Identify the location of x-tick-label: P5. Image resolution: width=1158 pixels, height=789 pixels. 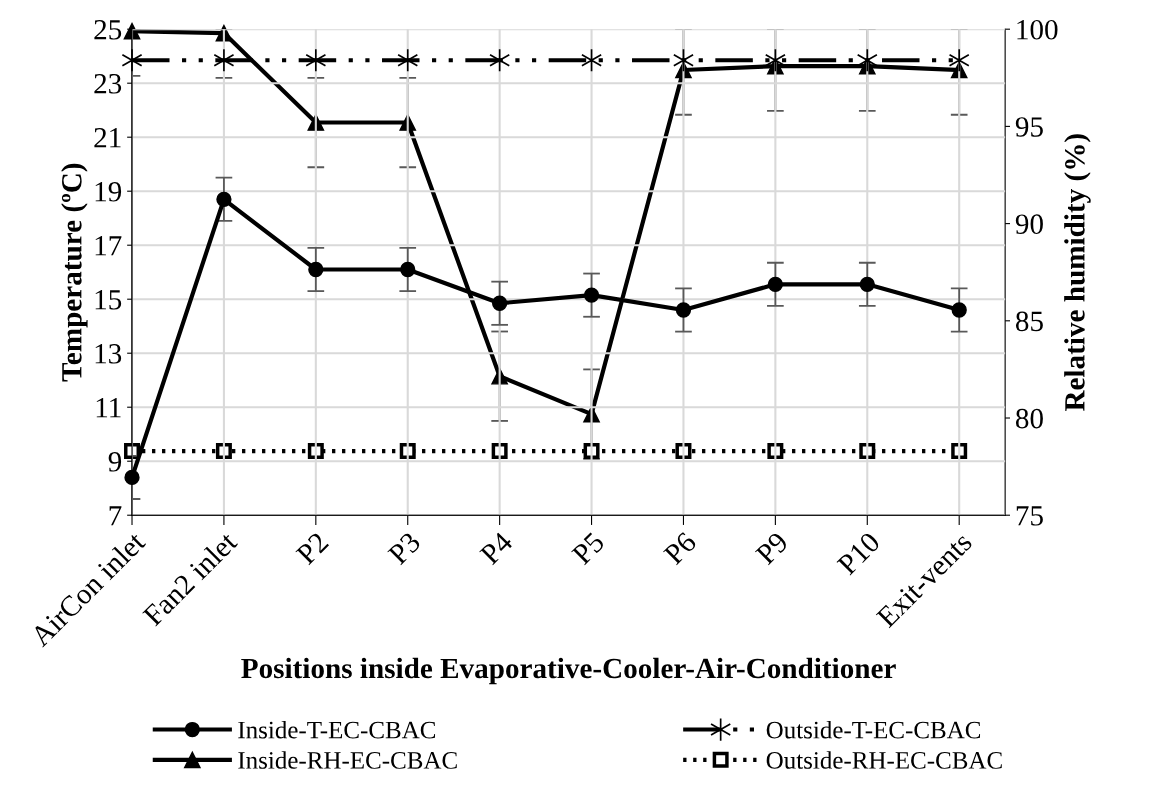
(588, 548).